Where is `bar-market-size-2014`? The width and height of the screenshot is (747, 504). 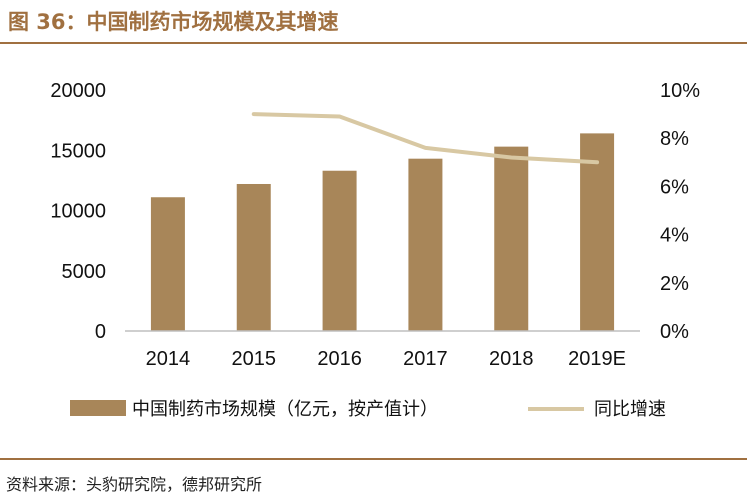
bar-market-size-2014 is located at coordinates (167, 264).